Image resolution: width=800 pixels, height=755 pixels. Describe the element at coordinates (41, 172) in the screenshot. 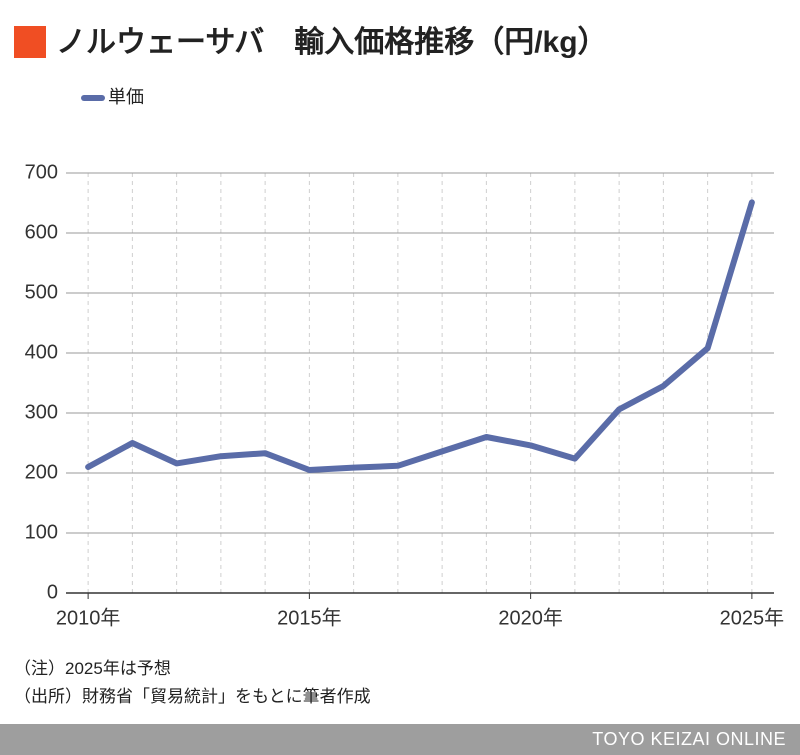

I see `y-tick-label: 700` at that location.